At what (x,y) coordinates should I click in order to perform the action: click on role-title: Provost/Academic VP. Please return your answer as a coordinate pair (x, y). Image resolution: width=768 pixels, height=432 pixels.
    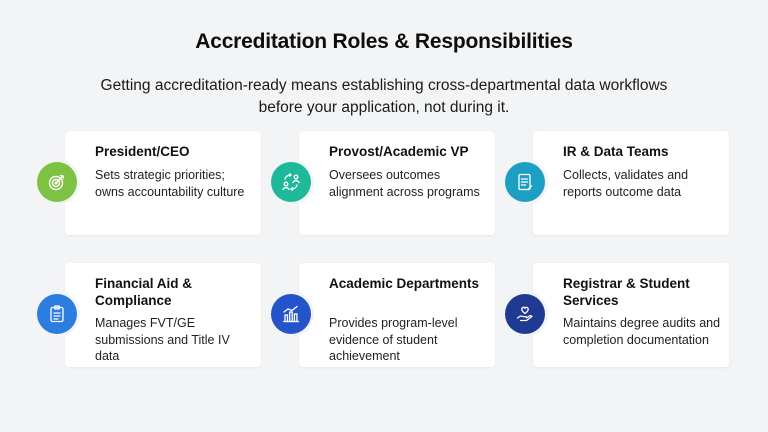
    Looking at the image, I should click on (399, 151).